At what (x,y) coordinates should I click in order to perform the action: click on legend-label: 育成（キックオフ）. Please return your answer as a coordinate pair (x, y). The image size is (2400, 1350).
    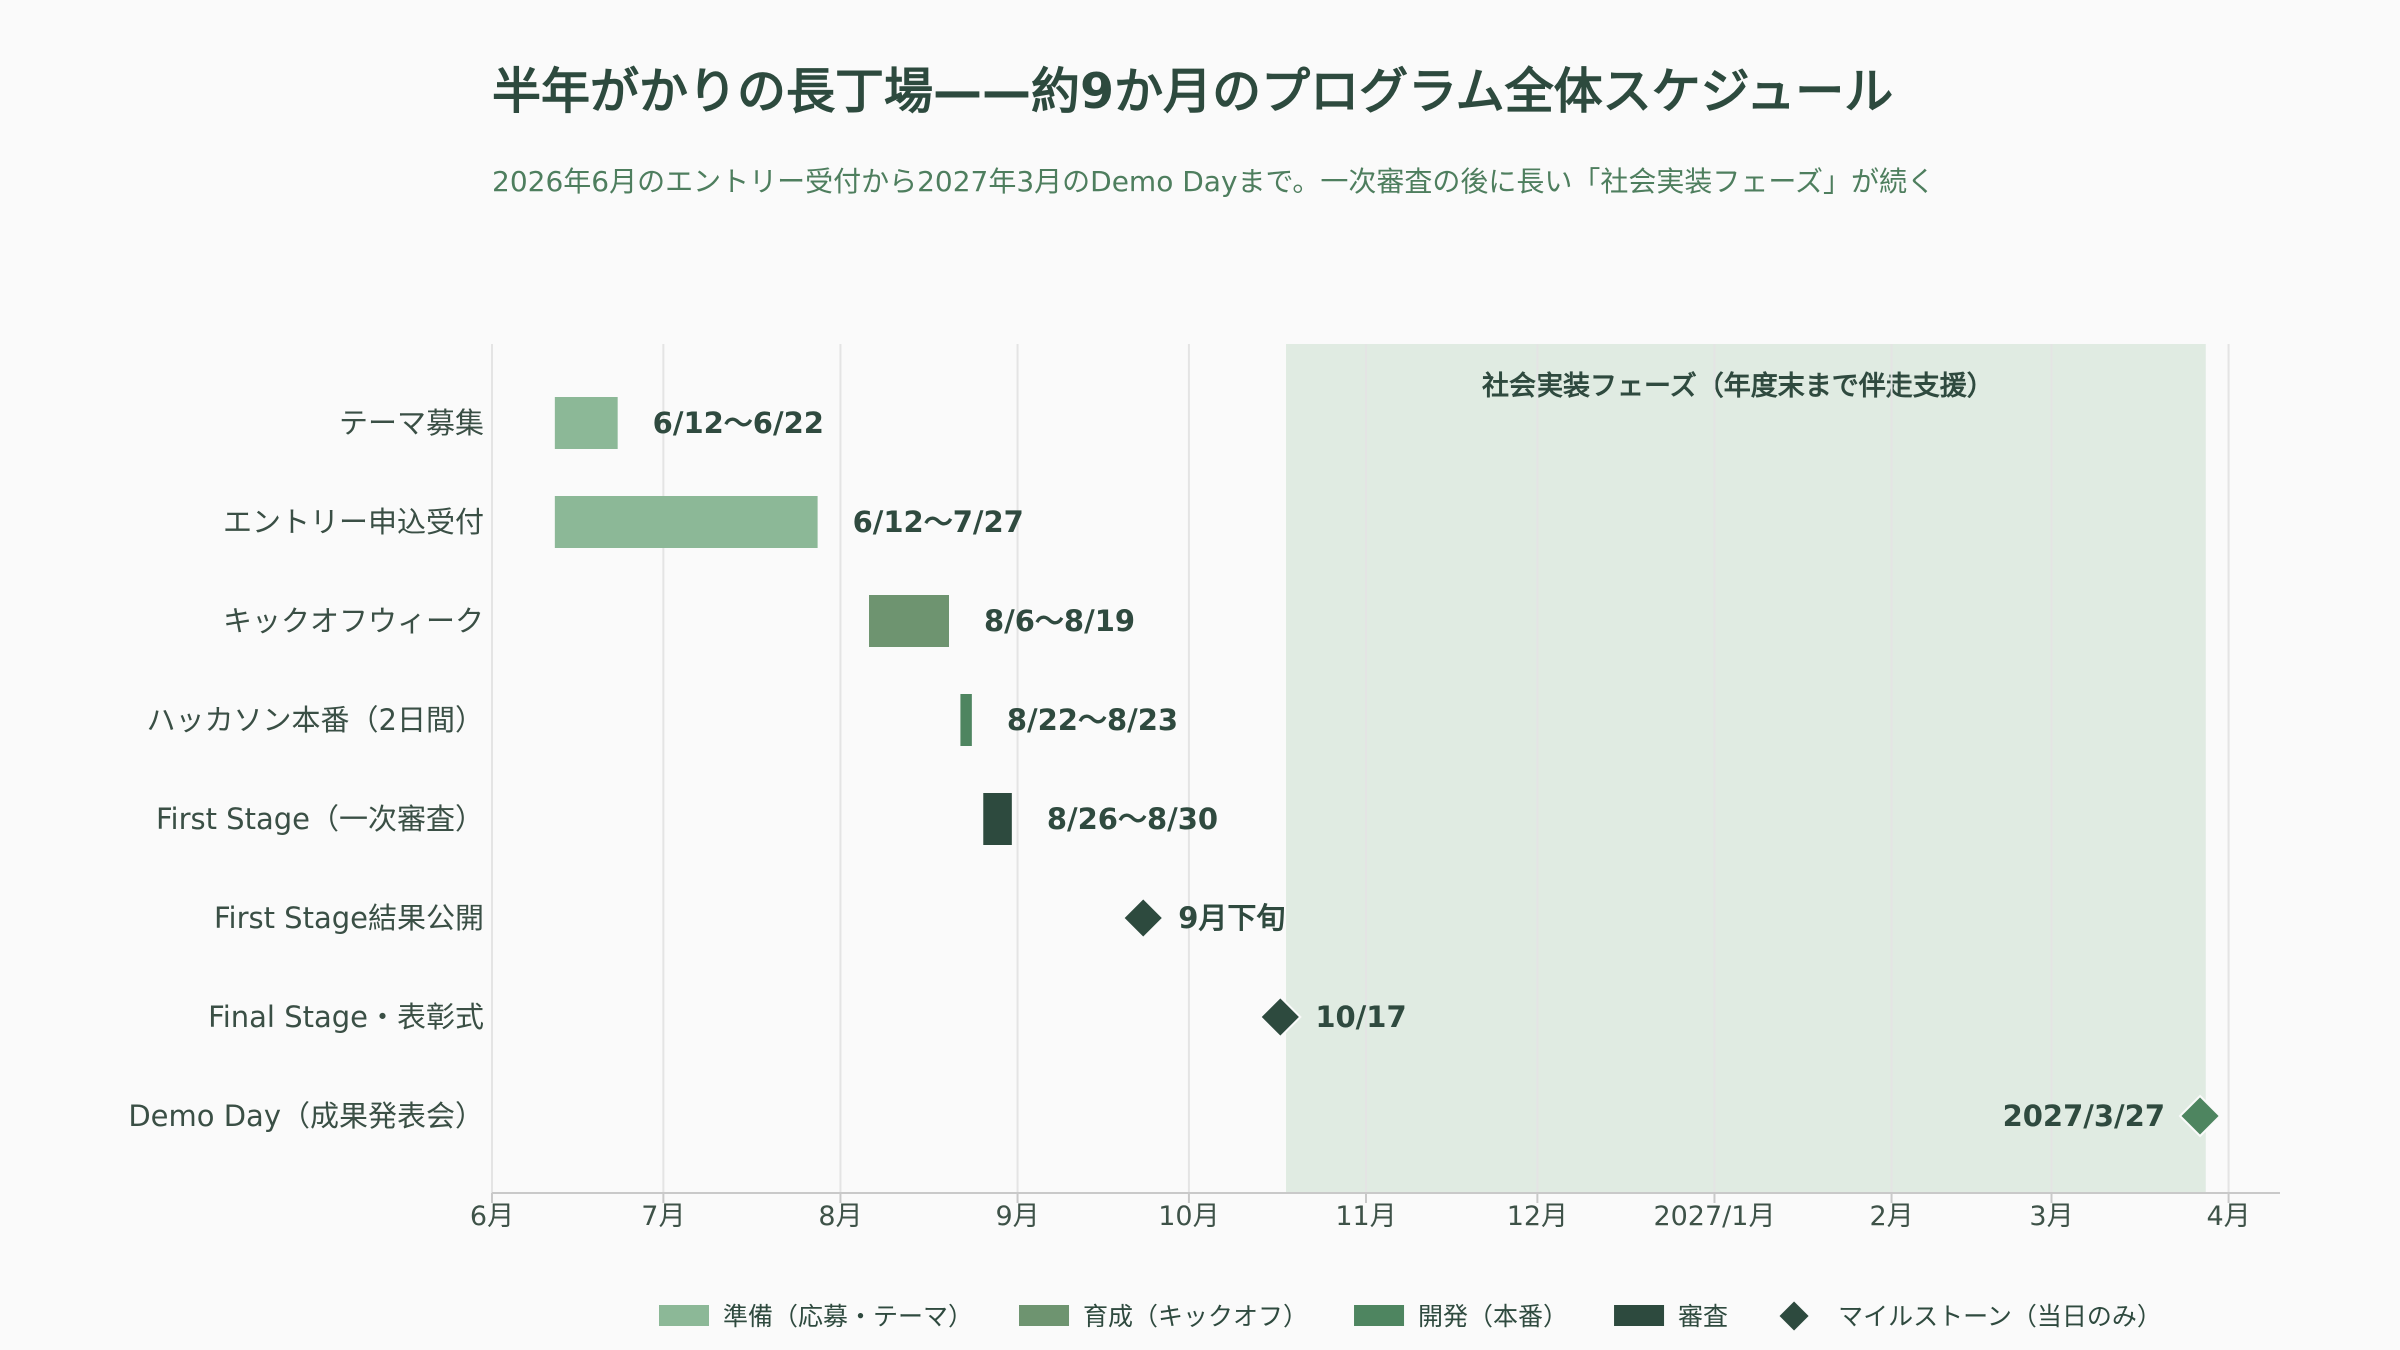
    Looking at the image, I should click on (1195, 1316).